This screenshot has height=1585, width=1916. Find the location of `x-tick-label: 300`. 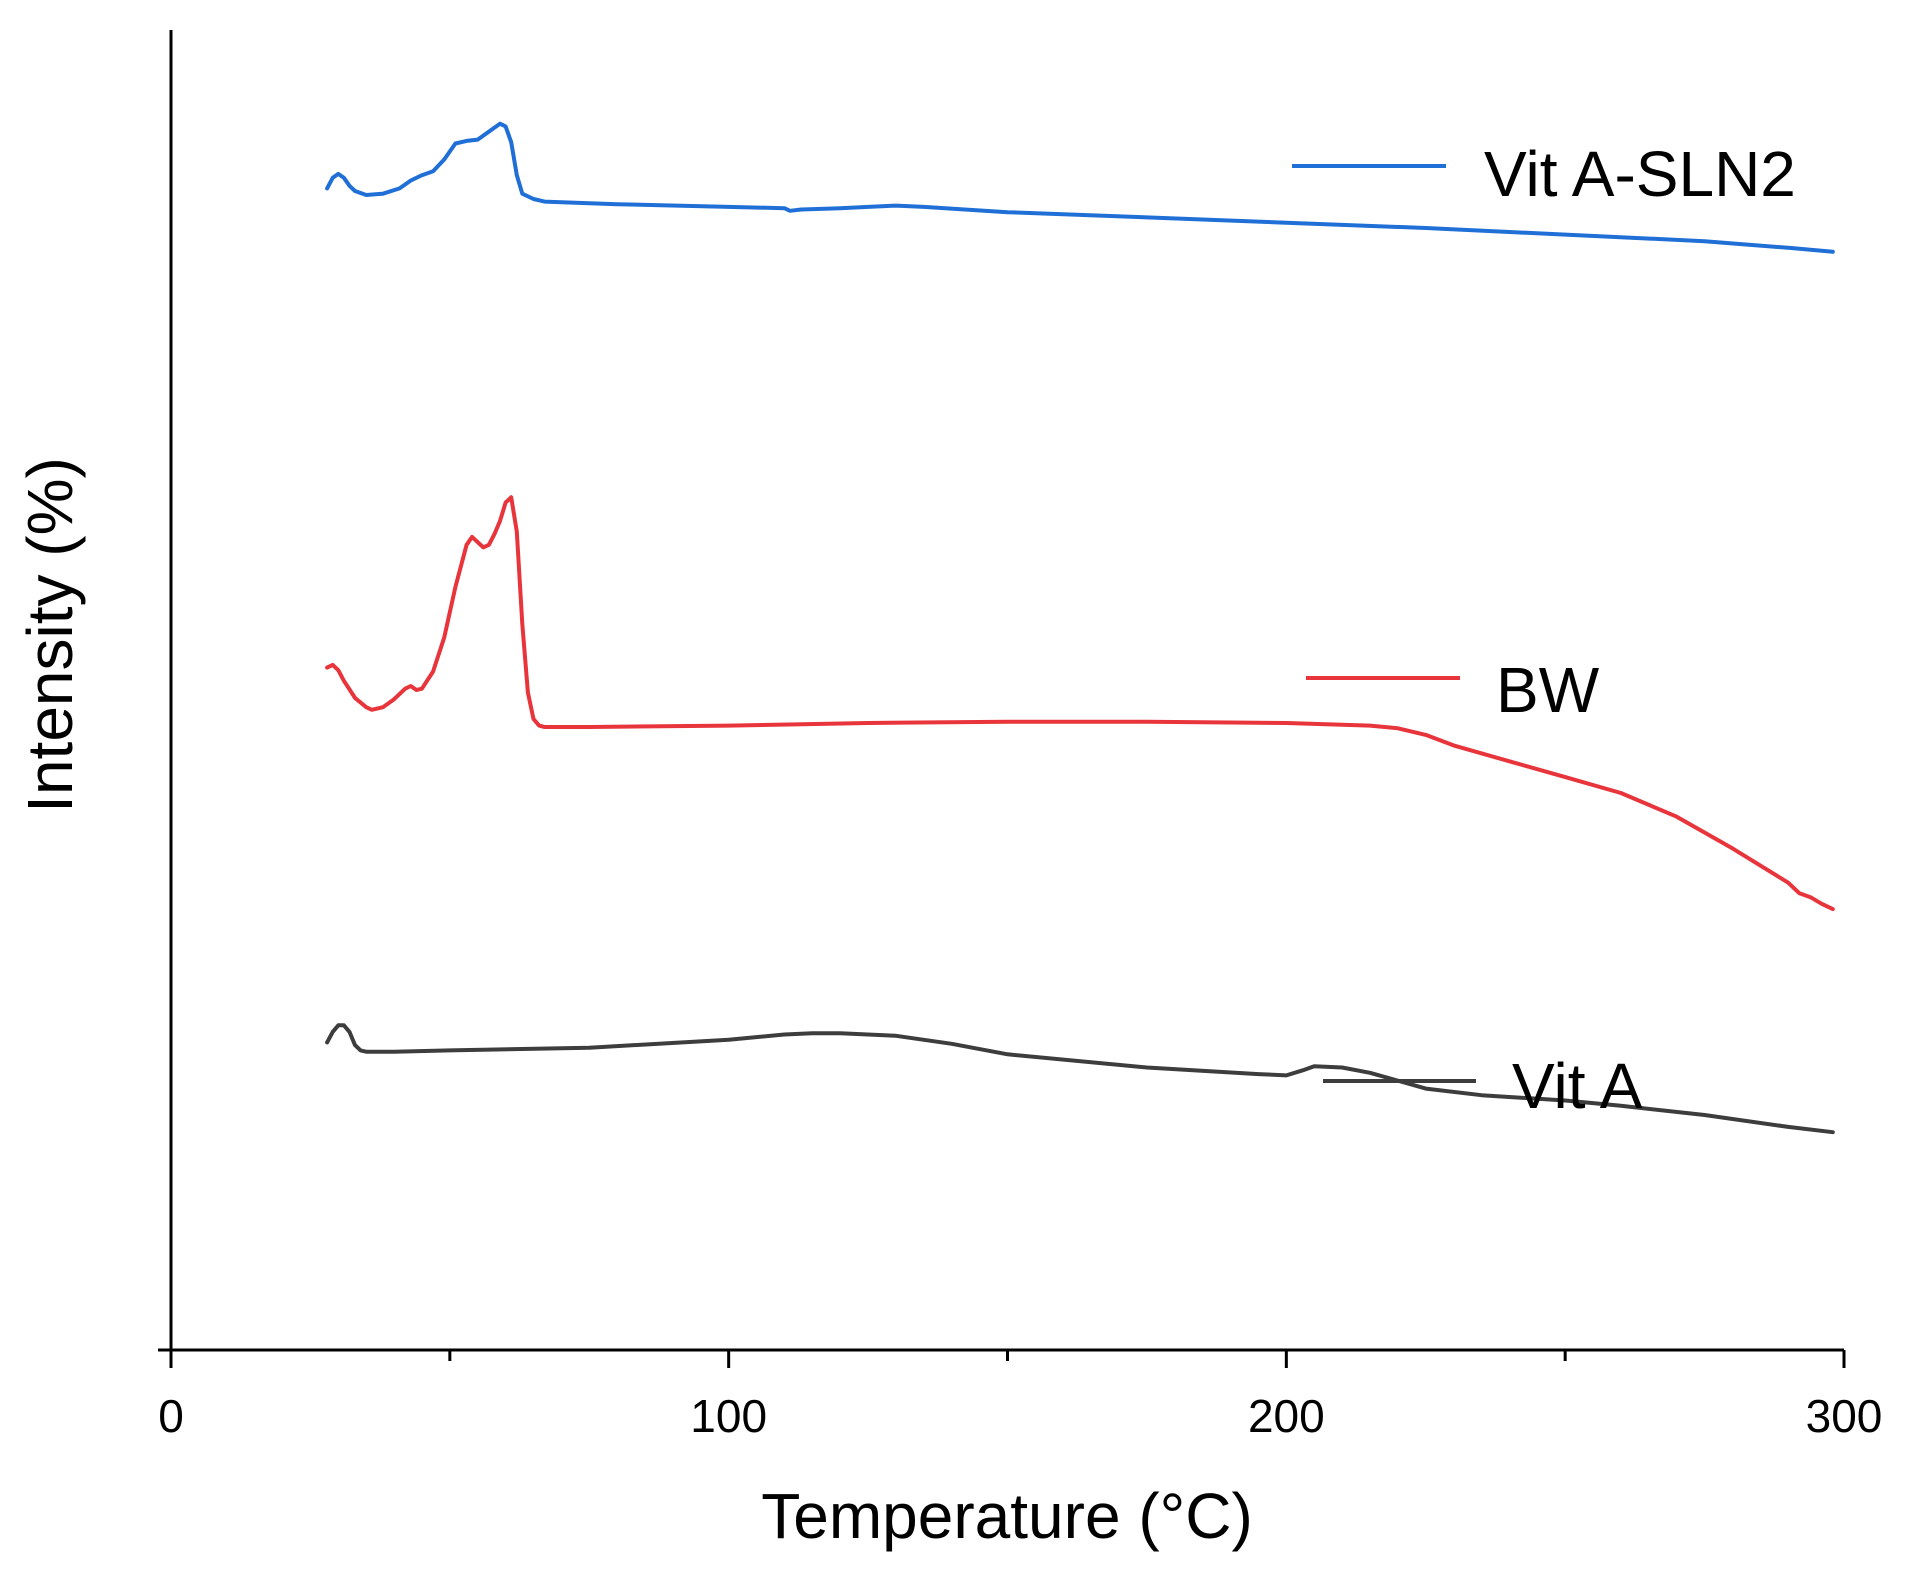

x-tick-label: 300 is located at coordinates (1844, 1416).